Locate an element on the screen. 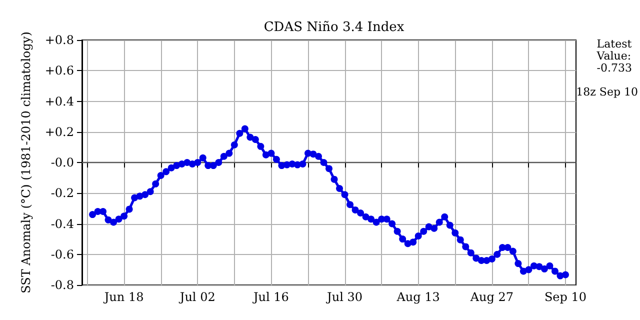 This screenshot has height=320, width=640. chart-title: CDAS Niño 3.4 Index is located at coordinates (334, 27).